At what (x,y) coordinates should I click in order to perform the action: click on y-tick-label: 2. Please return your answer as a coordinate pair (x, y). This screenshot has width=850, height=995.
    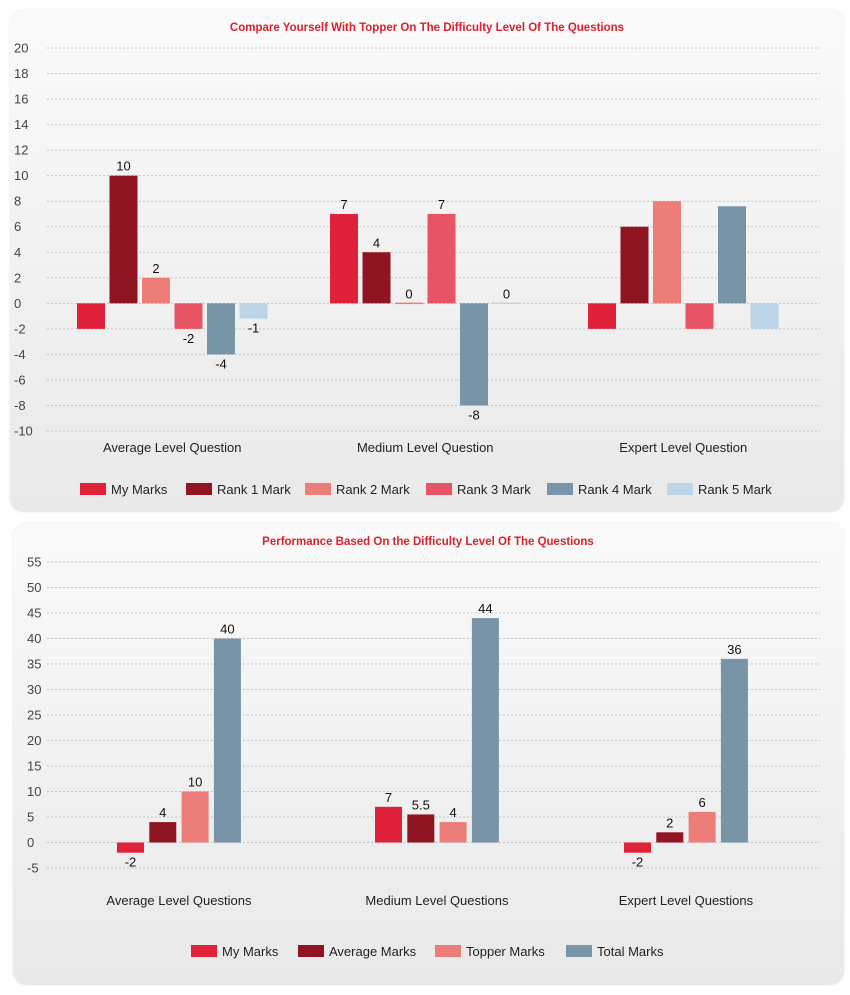
    Looking at the image, I should click on (17, 277).